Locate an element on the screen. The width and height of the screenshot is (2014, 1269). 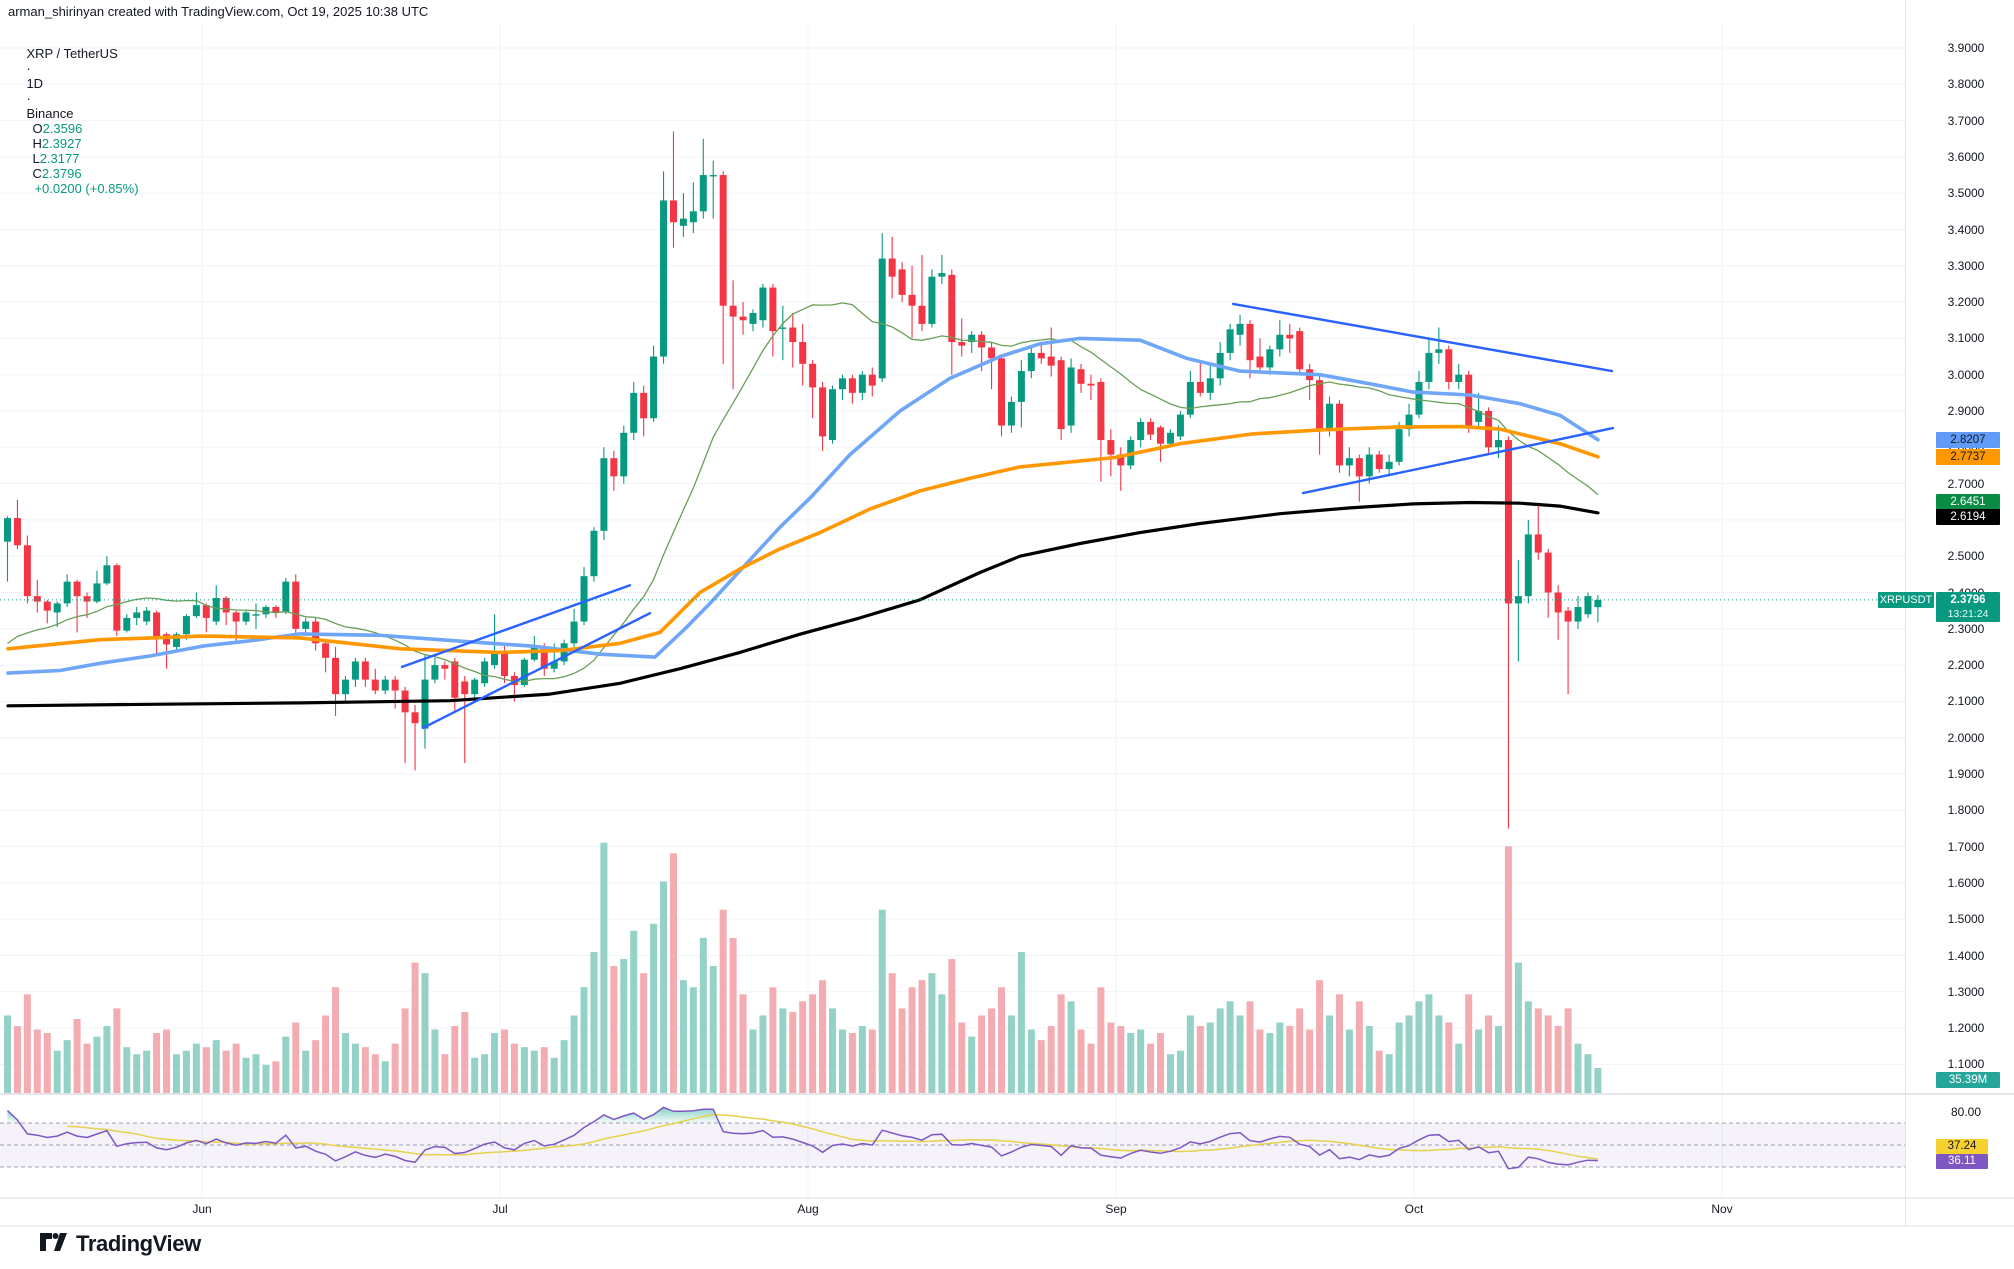
sep-wedge-lower is located at coordinates (1458, 460).